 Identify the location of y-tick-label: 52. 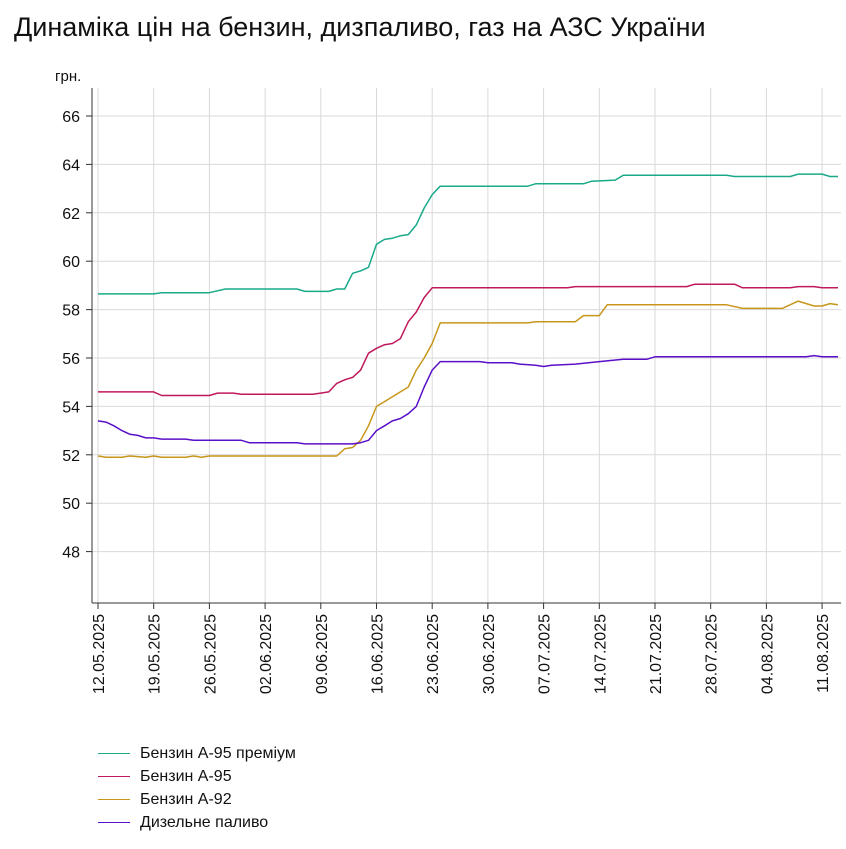
(71, 456).